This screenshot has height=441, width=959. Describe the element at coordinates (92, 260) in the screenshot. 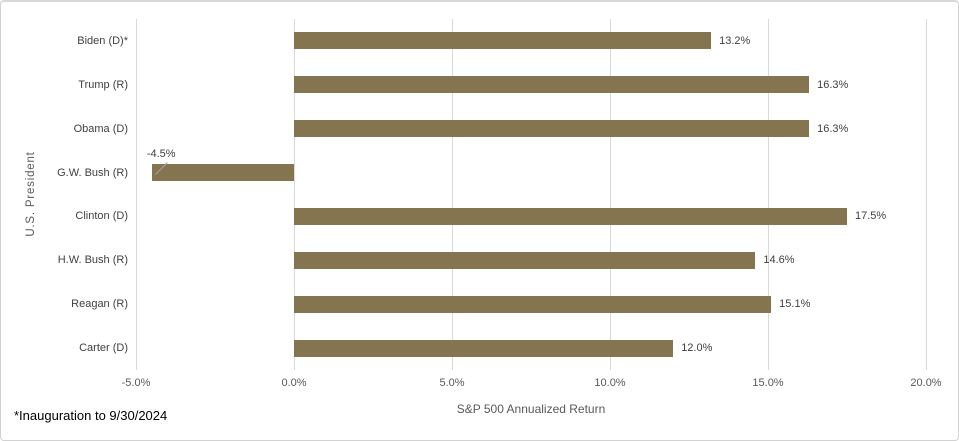

I see `category-label: H.W. Bush (R)` at that location.